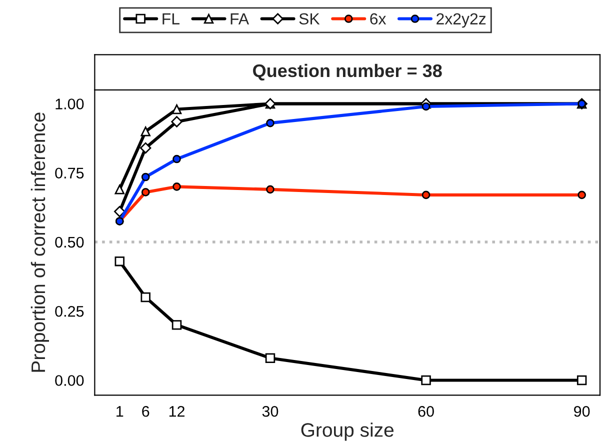 Image resolution: width=611 pixels, height=445 pixels. I want to click on x-tick-label: 60, so click(426, 411).